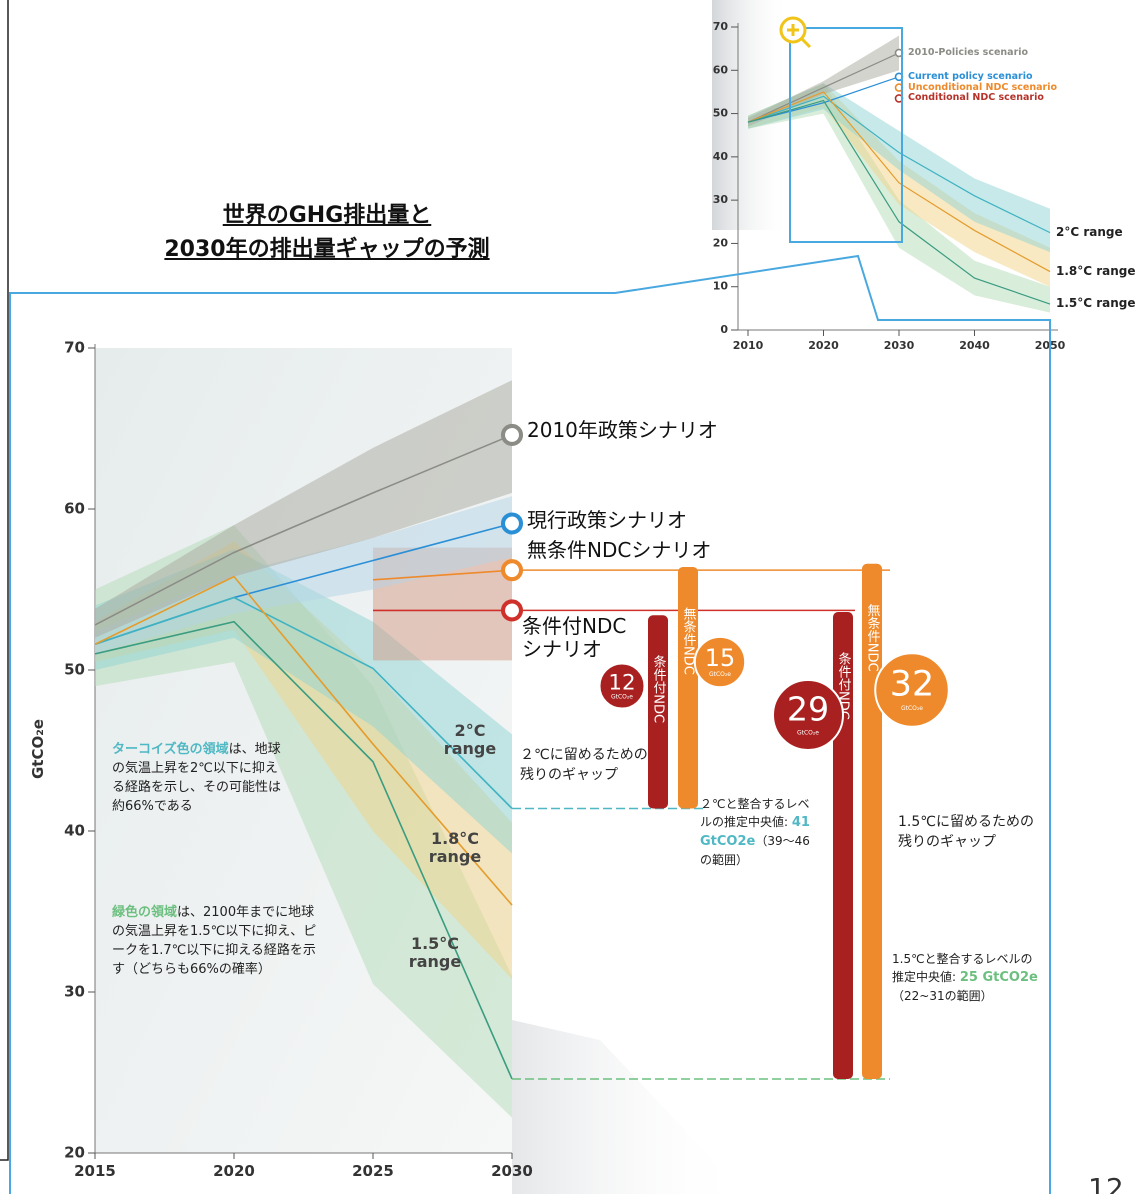 This screenshot has height=1194, width=1148. Describe the element at coordinates (4, 580) in the screenshot. I see `left-border` at that location.